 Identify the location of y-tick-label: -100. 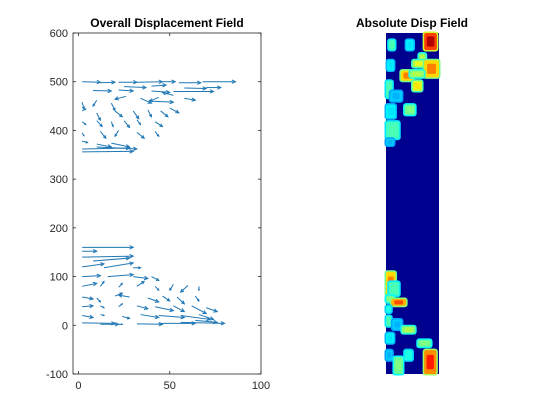
(57, 375).